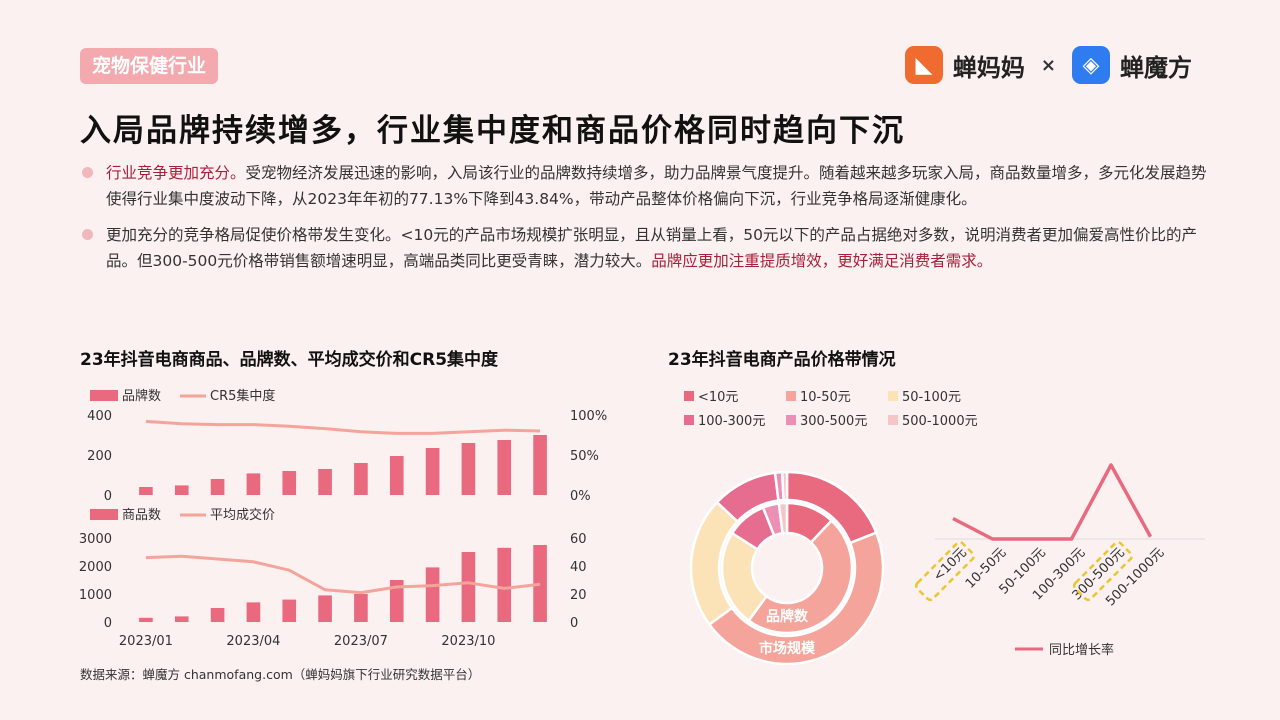 This screenshot has width=1280, height=720. Describe the element at coordinates (146, 641) in the screenshot. I see `x-tick-label: 2023/01` at that location.